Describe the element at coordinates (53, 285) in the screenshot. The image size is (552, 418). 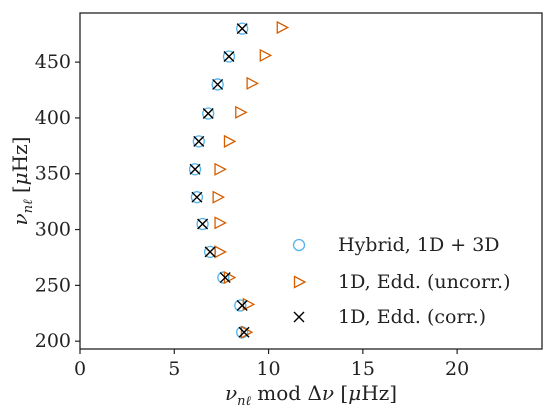
I see `y-tick-label: 250` at that location.